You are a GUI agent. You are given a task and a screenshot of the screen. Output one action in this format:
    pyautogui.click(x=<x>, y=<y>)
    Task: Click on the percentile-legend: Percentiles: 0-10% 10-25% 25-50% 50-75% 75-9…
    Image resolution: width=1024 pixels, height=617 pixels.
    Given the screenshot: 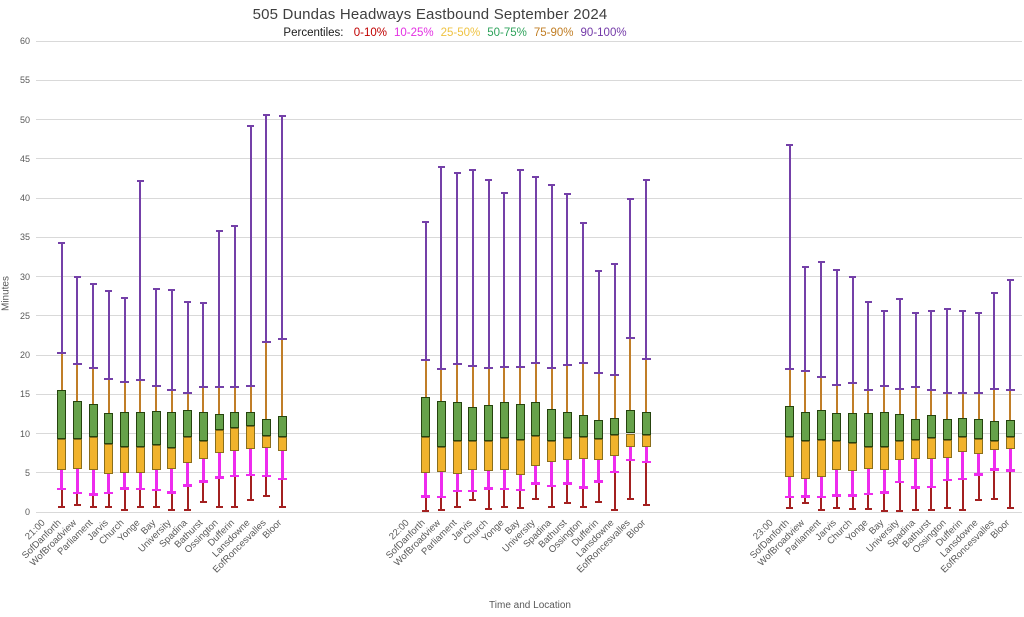 What is the action you would take?
    pyautogui.click(x=455, y=33)
    